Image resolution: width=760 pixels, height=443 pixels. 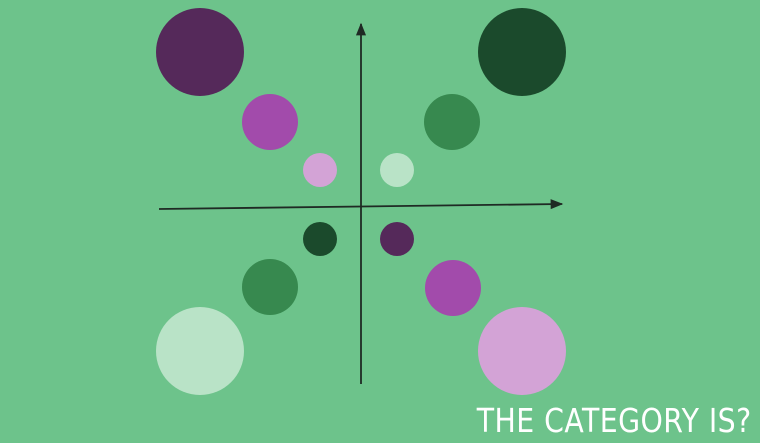 What do you see at coordinates (397, 239) in the screenshot?
I see `circle-bottom-right-small` at bounding box center [397, 239].